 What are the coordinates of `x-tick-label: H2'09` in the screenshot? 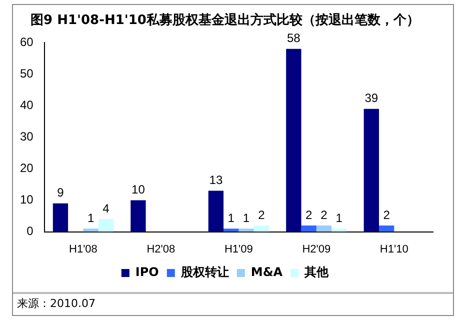 It's located at (316, 249).